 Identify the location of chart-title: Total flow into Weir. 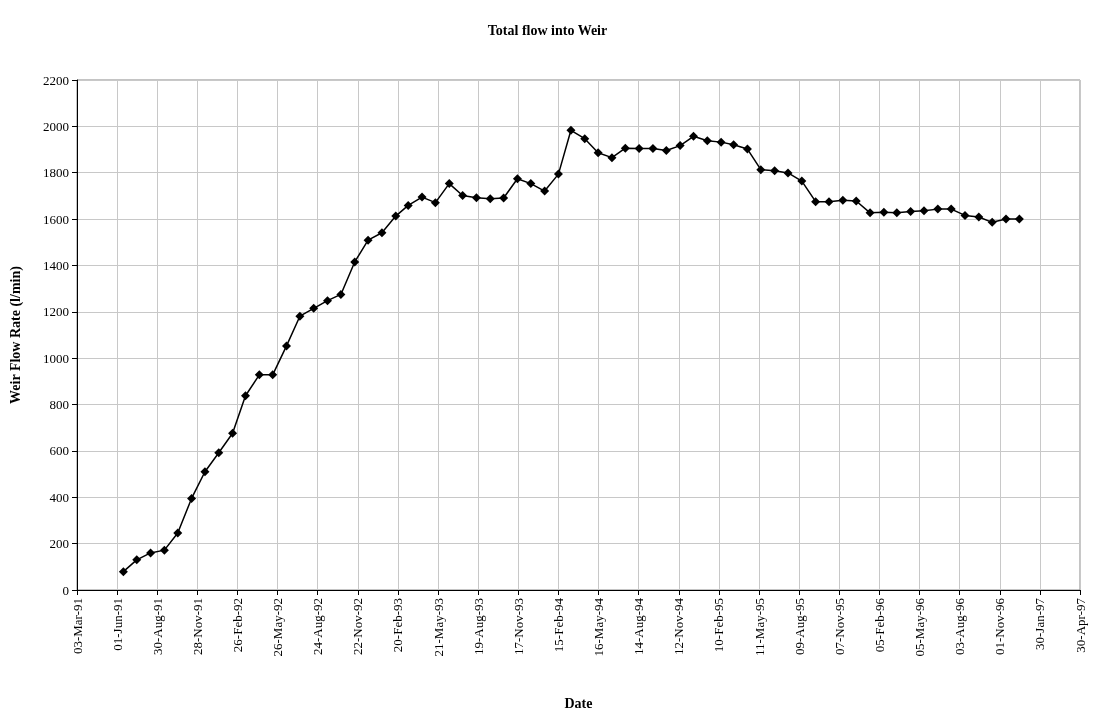
(547, 30).